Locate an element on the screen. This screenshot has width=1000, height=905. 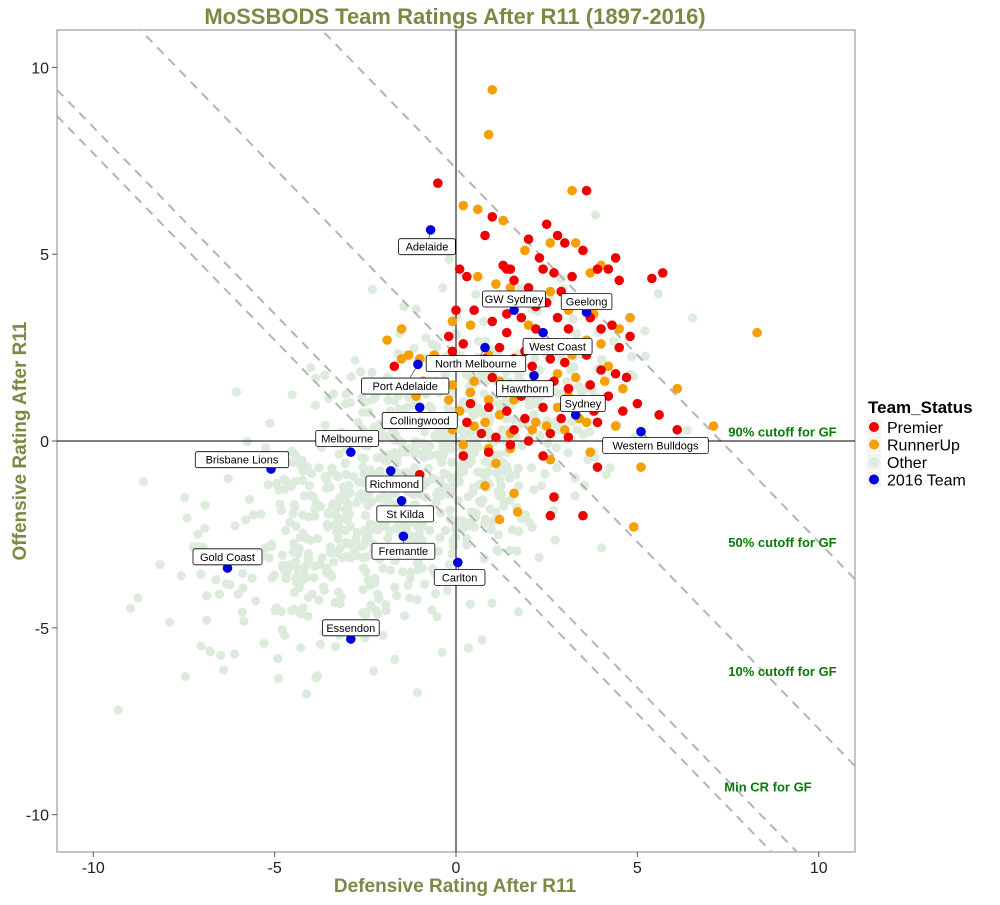
legend-swatch is located at coordinates (874, 427).